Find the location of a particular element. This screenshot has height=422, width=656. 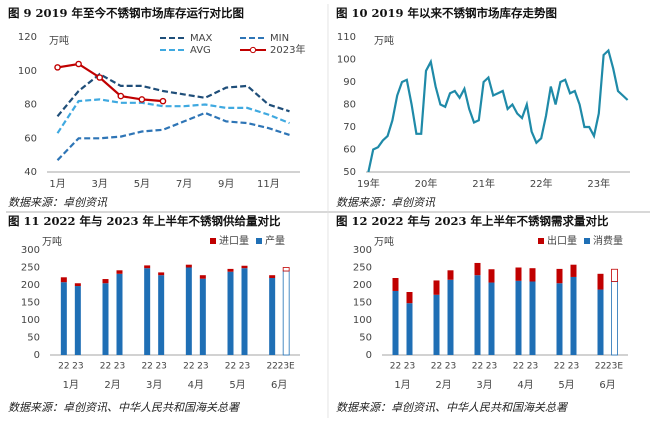

x-tick-label: 11月 is located at coordinates (268, 184).